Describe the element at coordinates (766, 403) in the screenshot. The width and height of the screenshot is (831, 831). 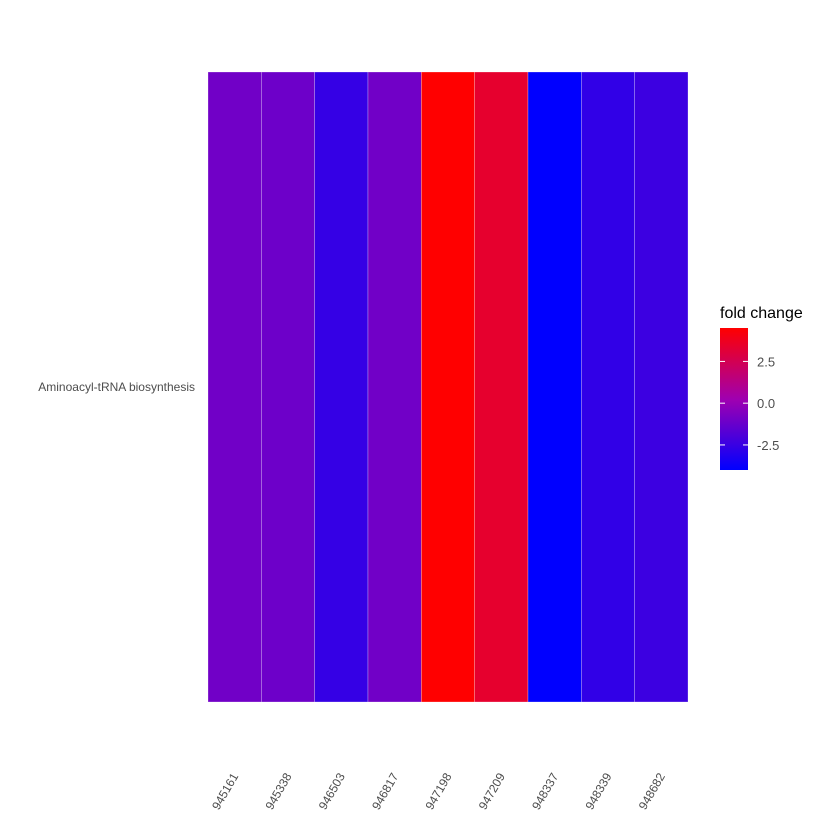
I see `legend-tick-label: 0.0` at that location.